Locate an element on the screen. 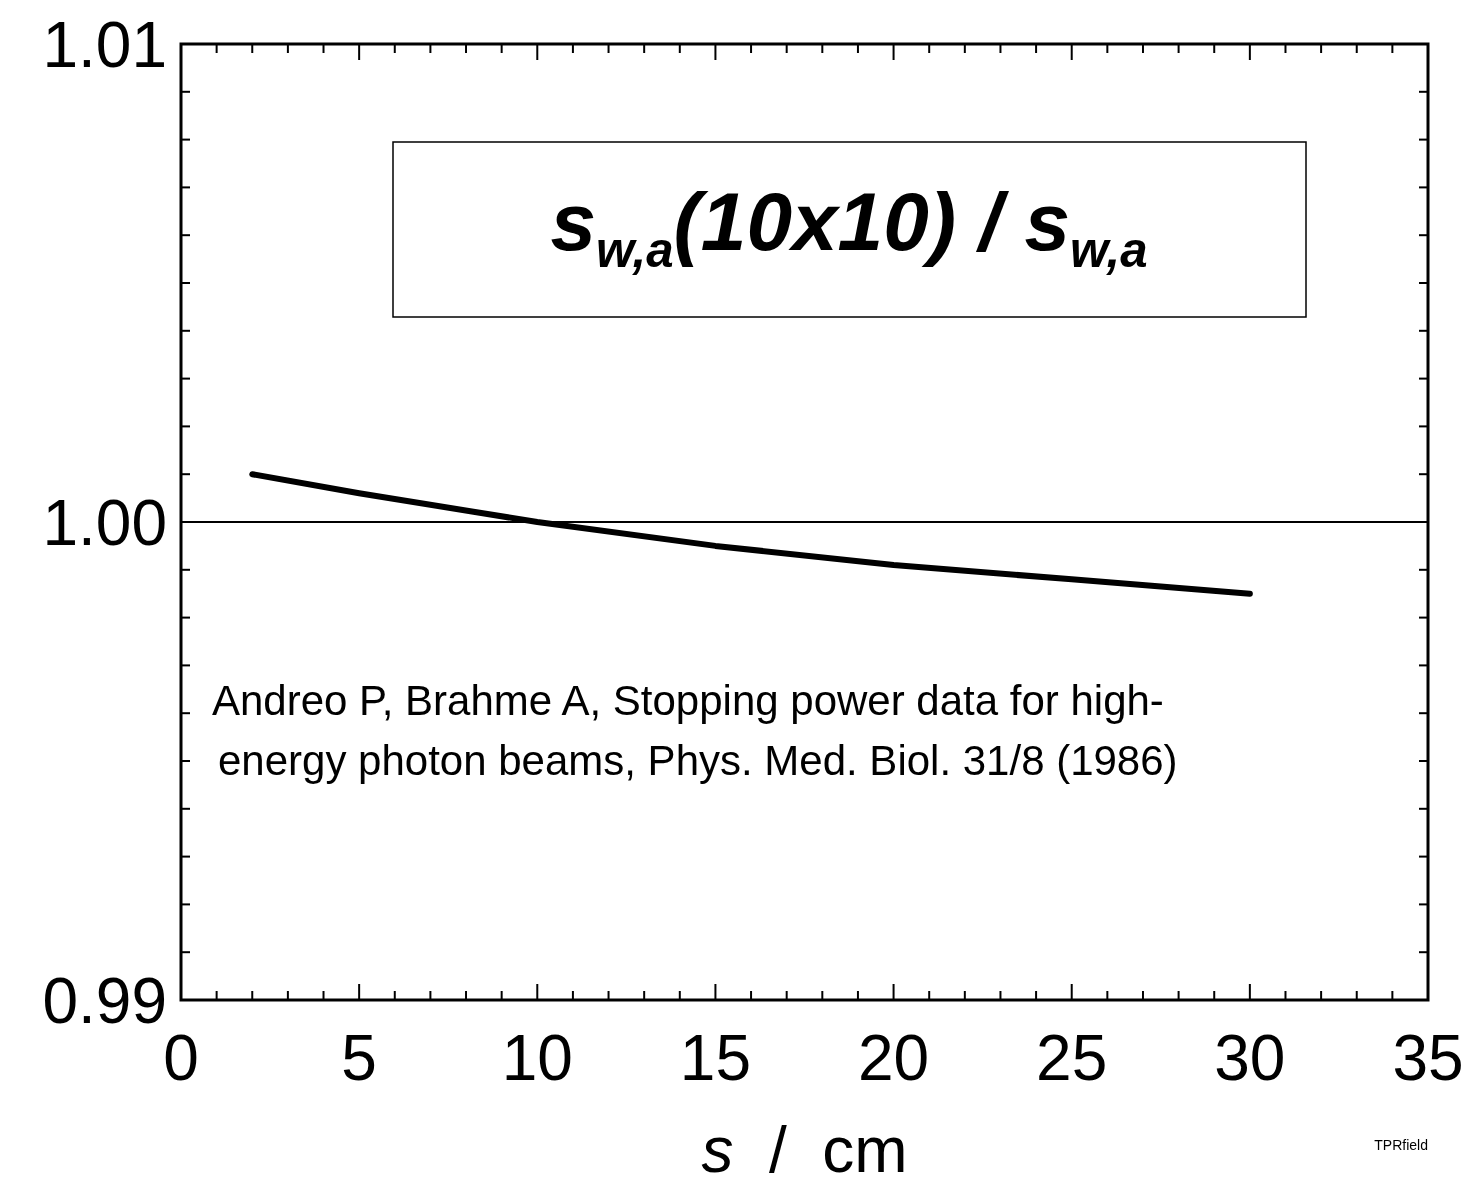  x-tick-label: 5 is located at coordinates (359, 1058).